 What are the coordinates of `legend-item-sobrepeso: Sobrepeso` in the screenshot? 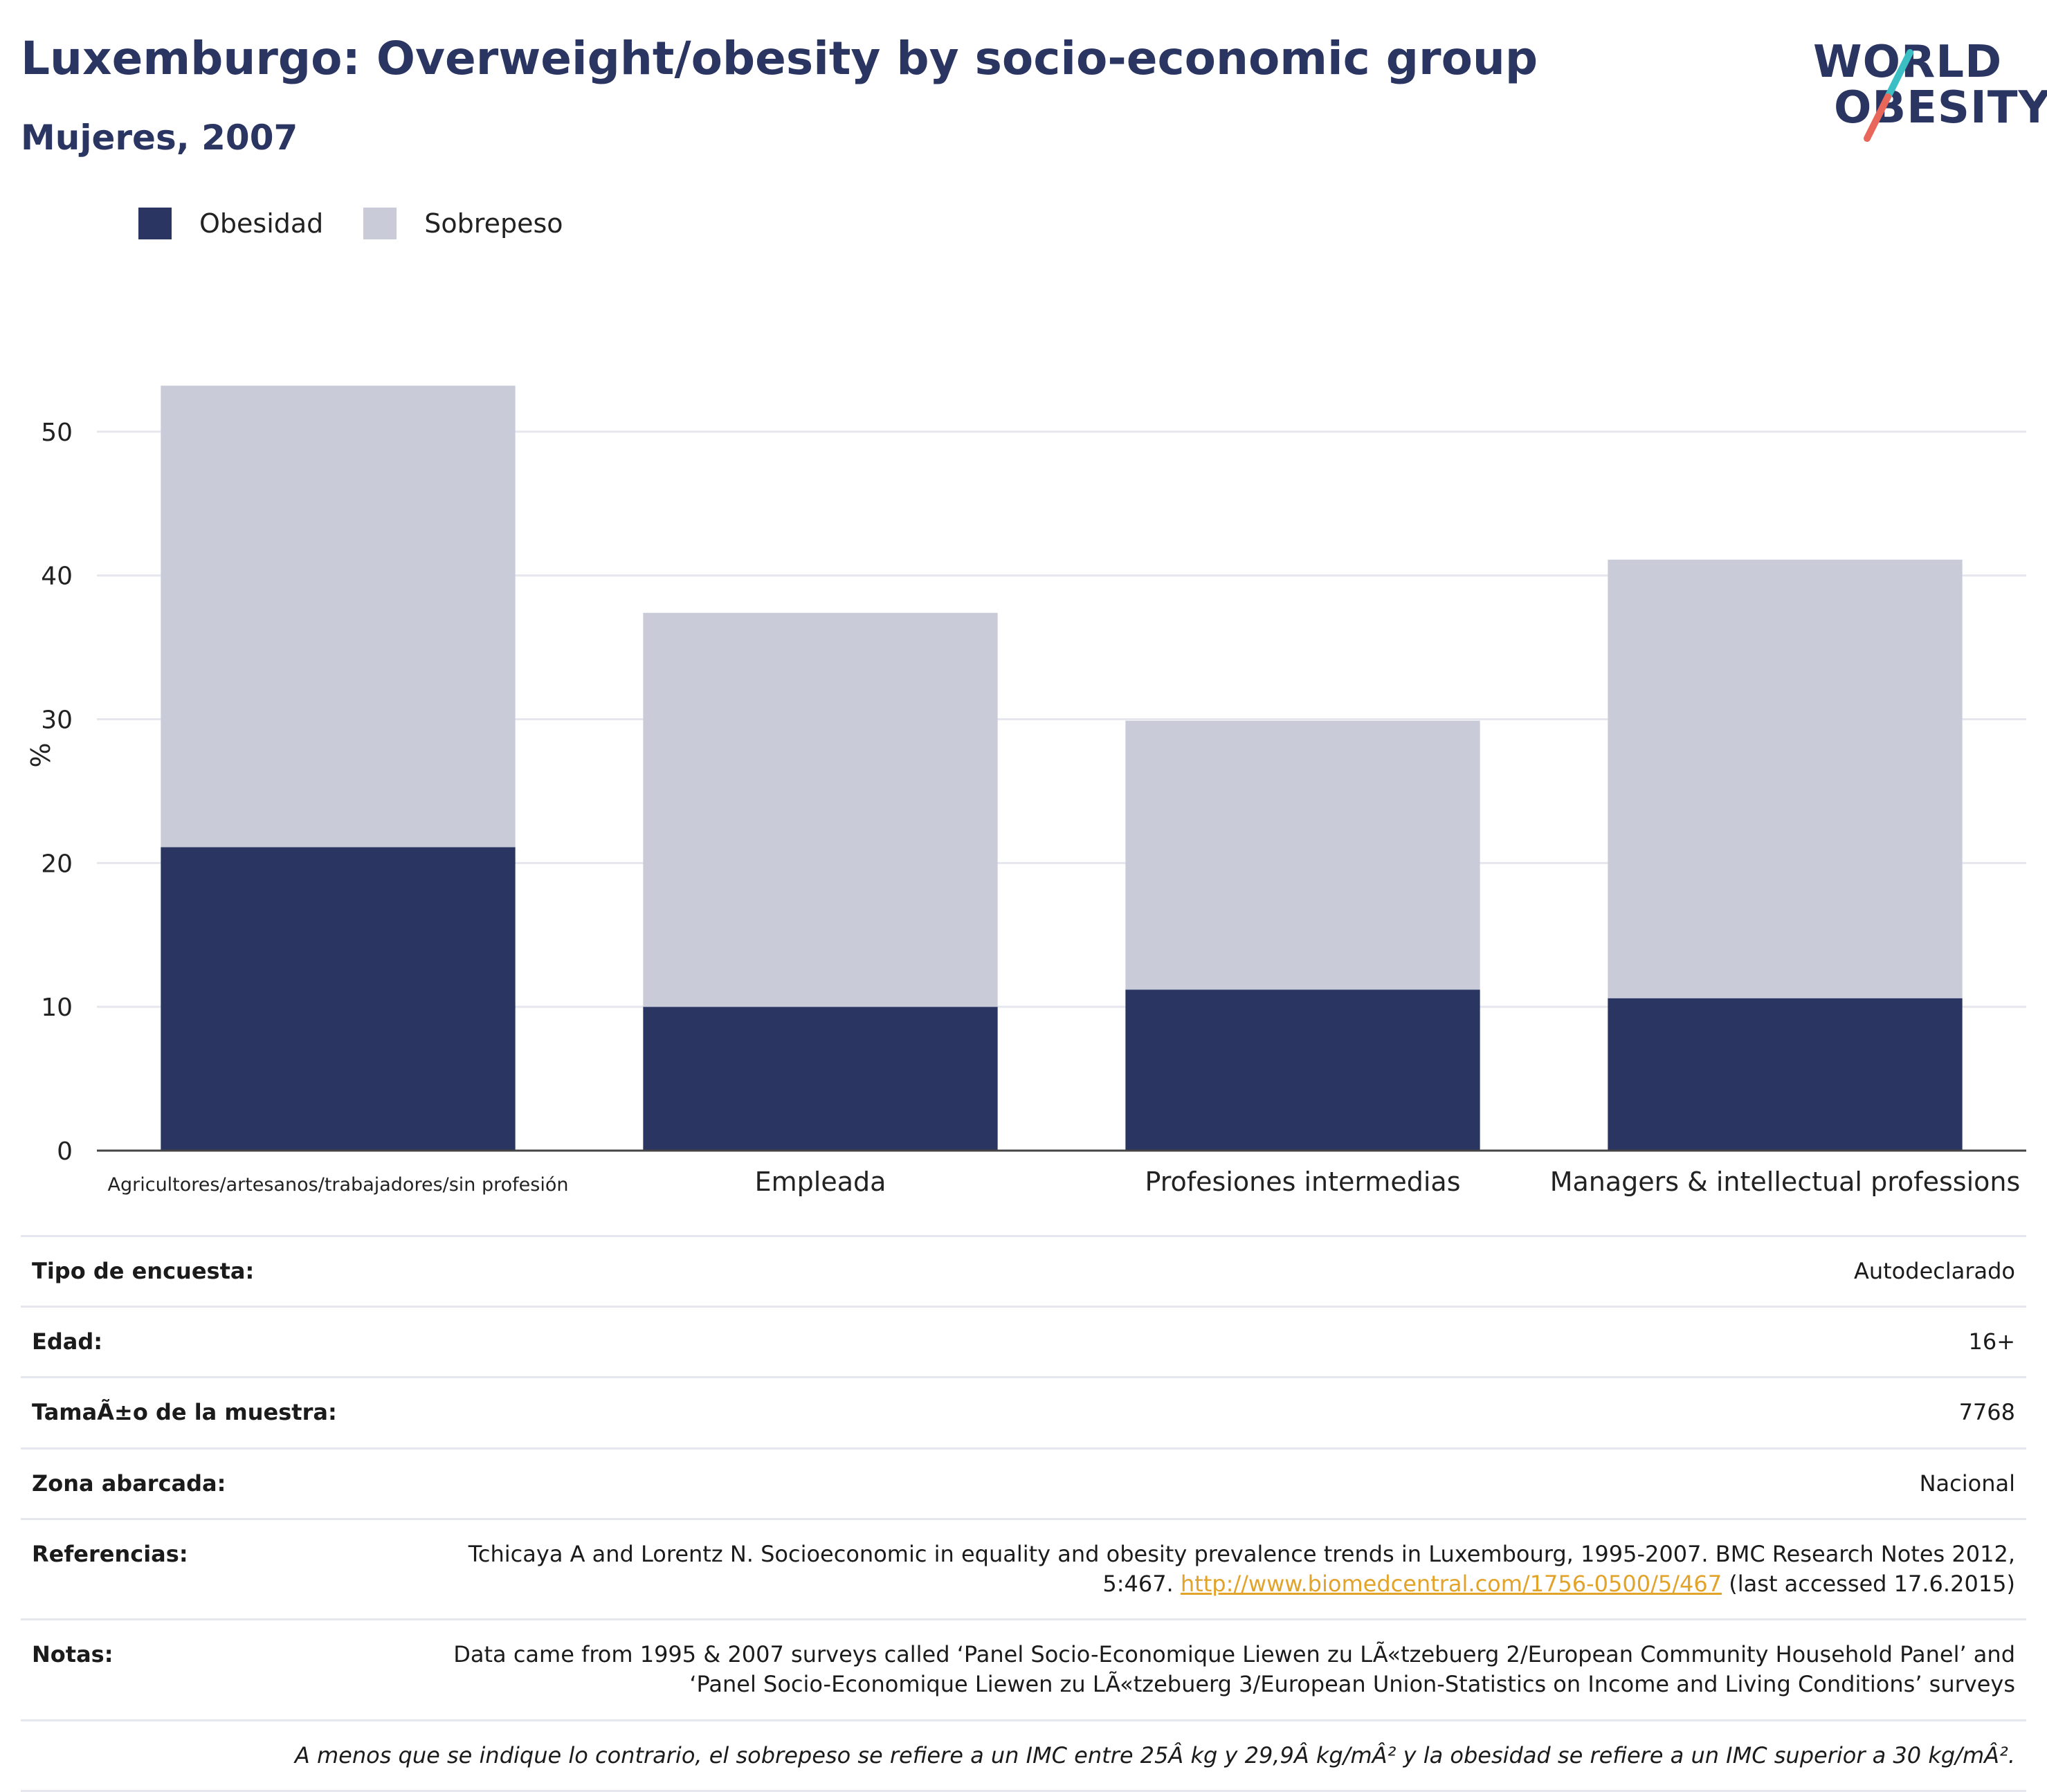 It's located at (463, 223).